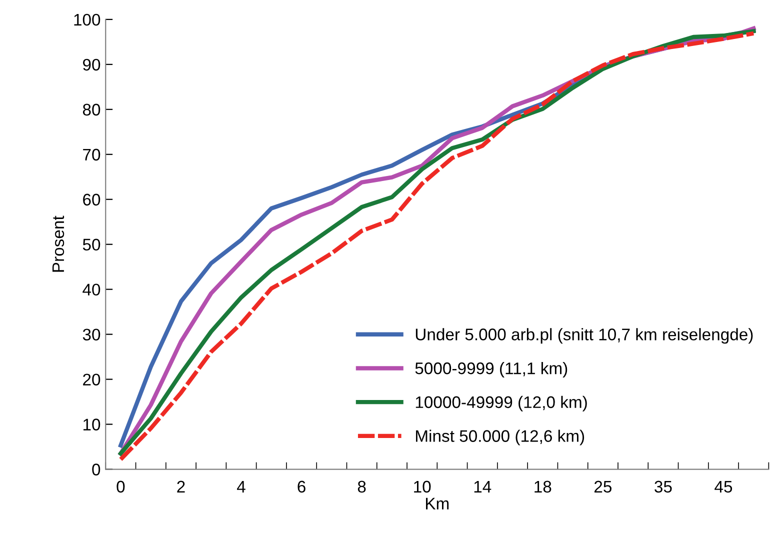 The height and width of the screenshot is (540, 771). Describe the element at coordinates (543, 486) in the screenshot. I see `x-tick-label: 18` at that location.